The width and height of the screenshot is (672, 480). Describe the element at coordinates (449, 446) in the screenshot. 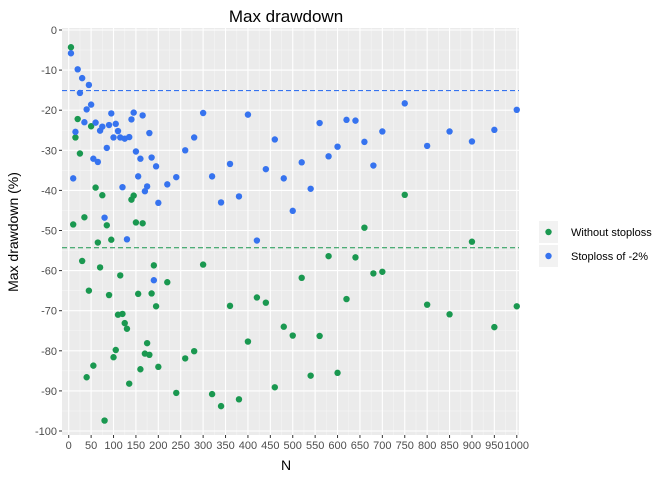

I see `x-tick-label: 850` at that location.